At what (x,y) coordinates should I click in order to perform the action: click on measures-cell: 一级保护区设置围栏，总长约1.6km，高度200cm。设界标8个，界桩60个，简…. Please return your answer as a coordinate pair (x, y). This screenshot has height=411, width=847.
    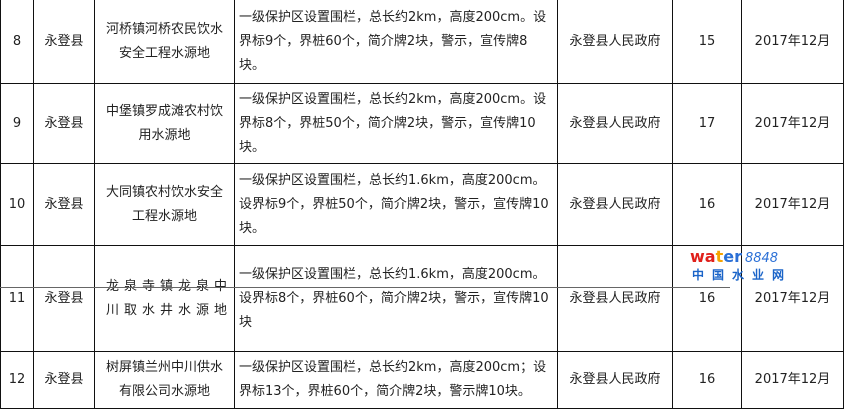
    Looking at the image, I should click on (396, 298).